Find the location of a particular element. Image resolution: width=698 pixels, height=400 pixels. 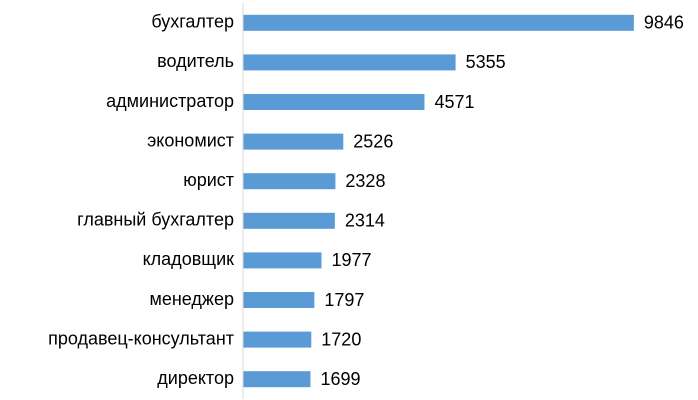

y-tick-label: бухгалтер is located at coordinates (192, 22).